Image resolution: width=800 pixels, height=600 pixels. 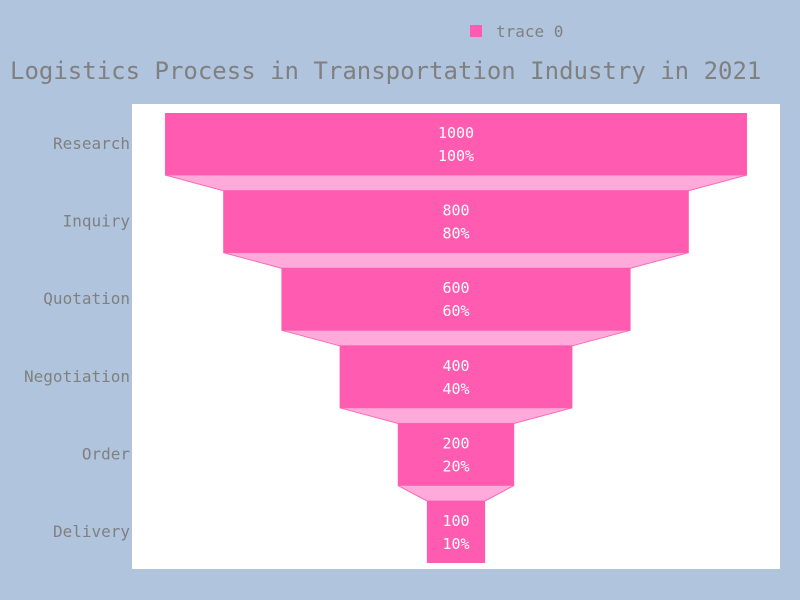 I want to click on bar-negotiation, so click(x=456, y=376).